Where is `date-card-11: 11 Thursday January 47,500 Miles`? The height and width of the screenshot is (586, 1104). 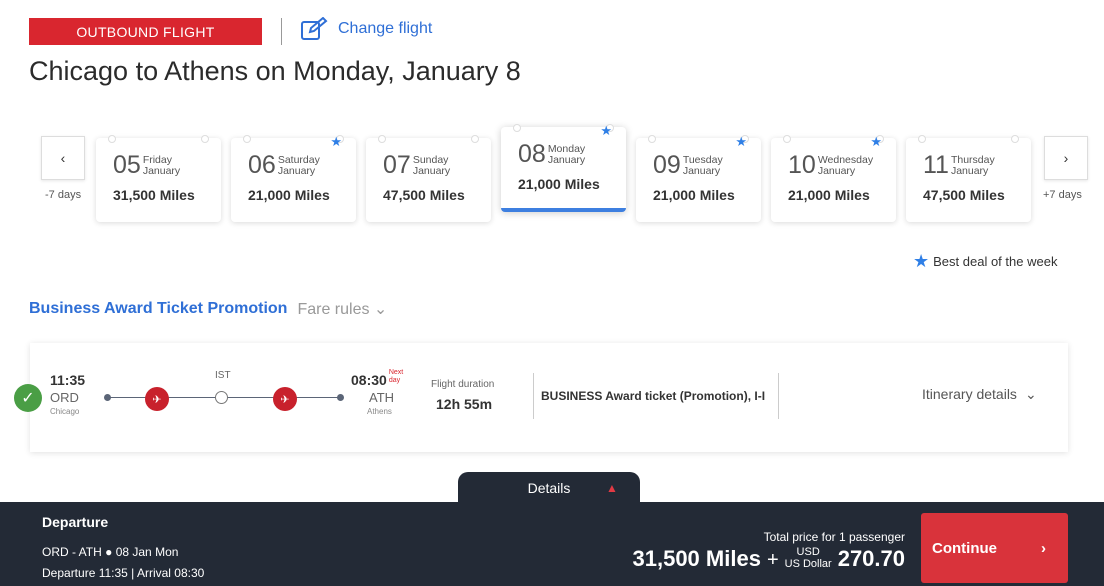
date-card-11: 11 Thursday January 47,500 Miles is located at coordinates (968, 178).